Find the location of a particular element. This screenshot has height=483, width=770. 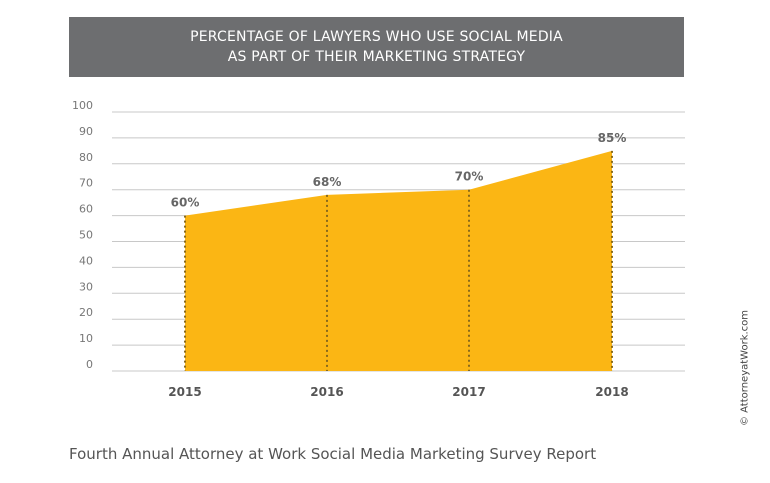

y-tick-label: 80 is located at coordinates (86, 157).